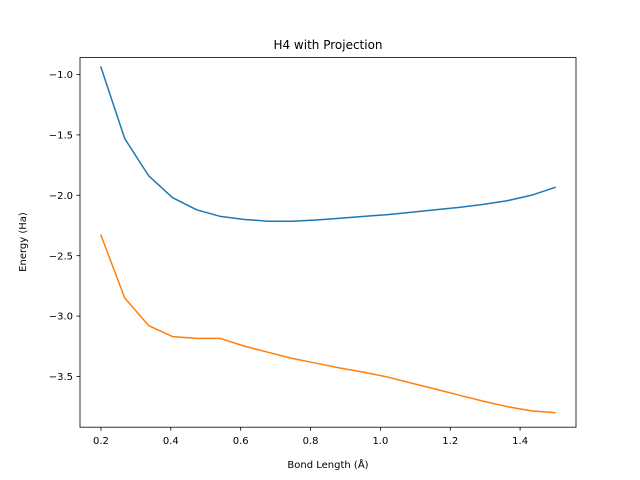 Image resolution: width=640 pixels, height=480 pixels. I want to click on y-tick-label: −3.0, so click(61, 317).